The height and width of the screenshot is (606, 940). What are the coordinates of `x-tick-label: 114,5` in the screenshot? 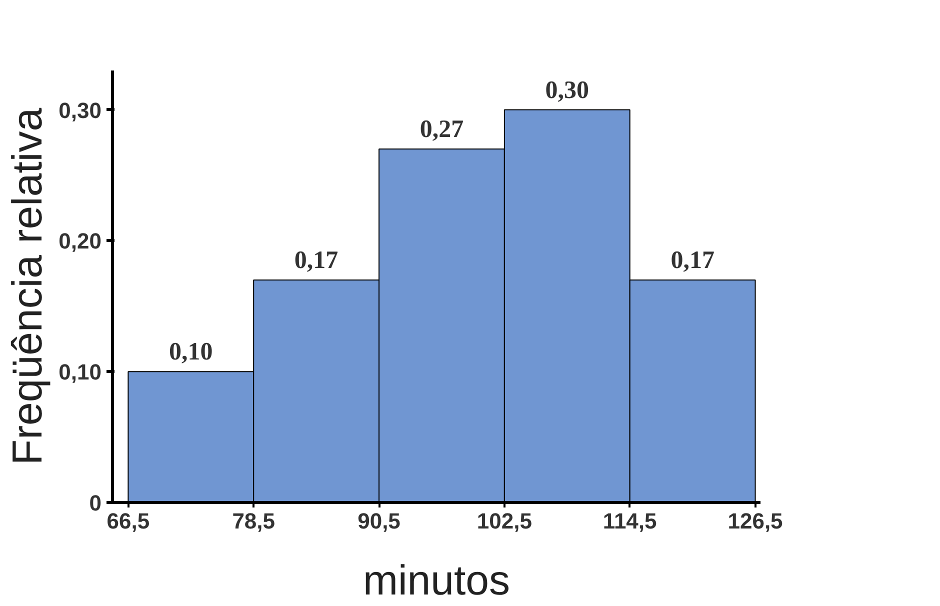 It's located at (629, 521).